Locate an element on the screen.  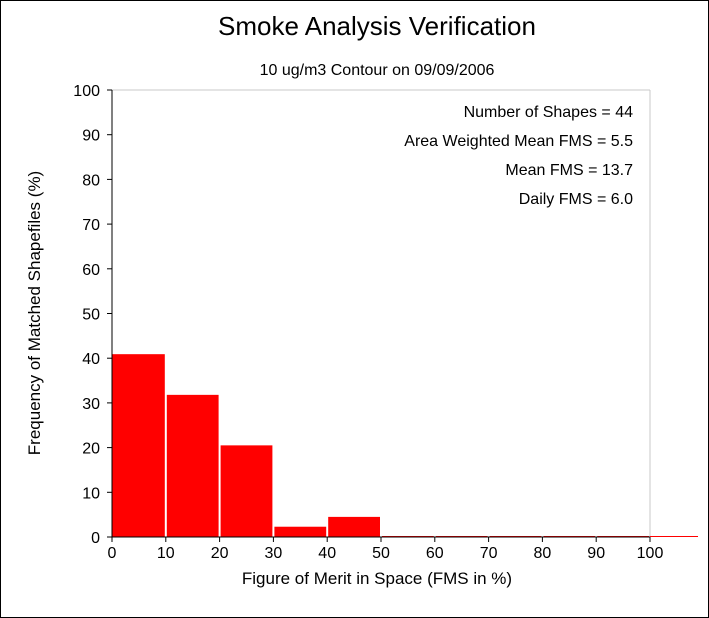
y-tick-label-80: 80 is located at coordinates (91, 180).